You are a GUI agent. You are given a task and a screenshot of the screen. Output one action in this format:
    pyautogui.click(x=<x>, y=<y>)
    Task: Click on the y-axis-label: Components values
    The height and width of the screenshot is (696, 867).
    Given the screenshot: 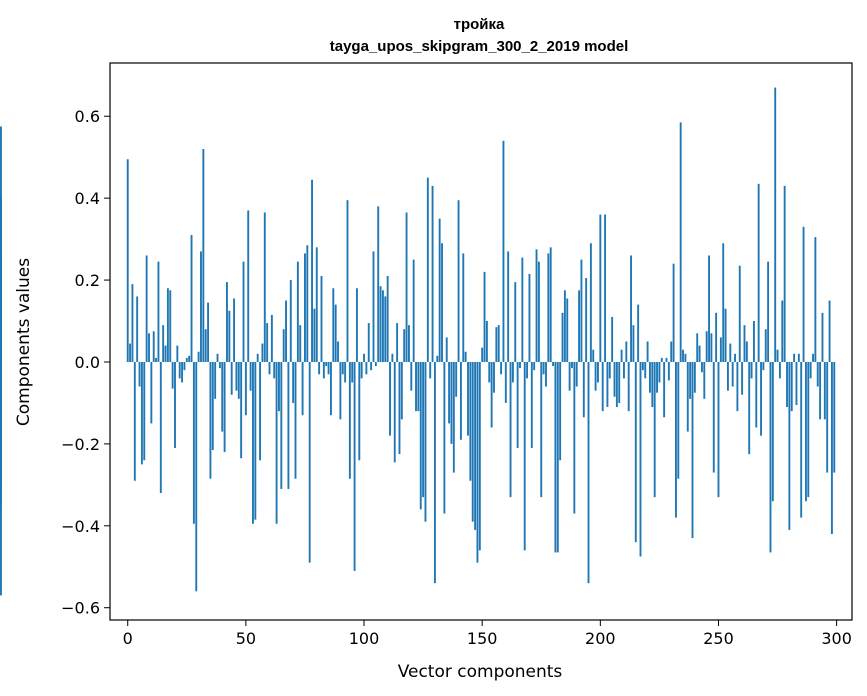 What is the action you would take?
    pyautogui.click(x=24, y=342)
    